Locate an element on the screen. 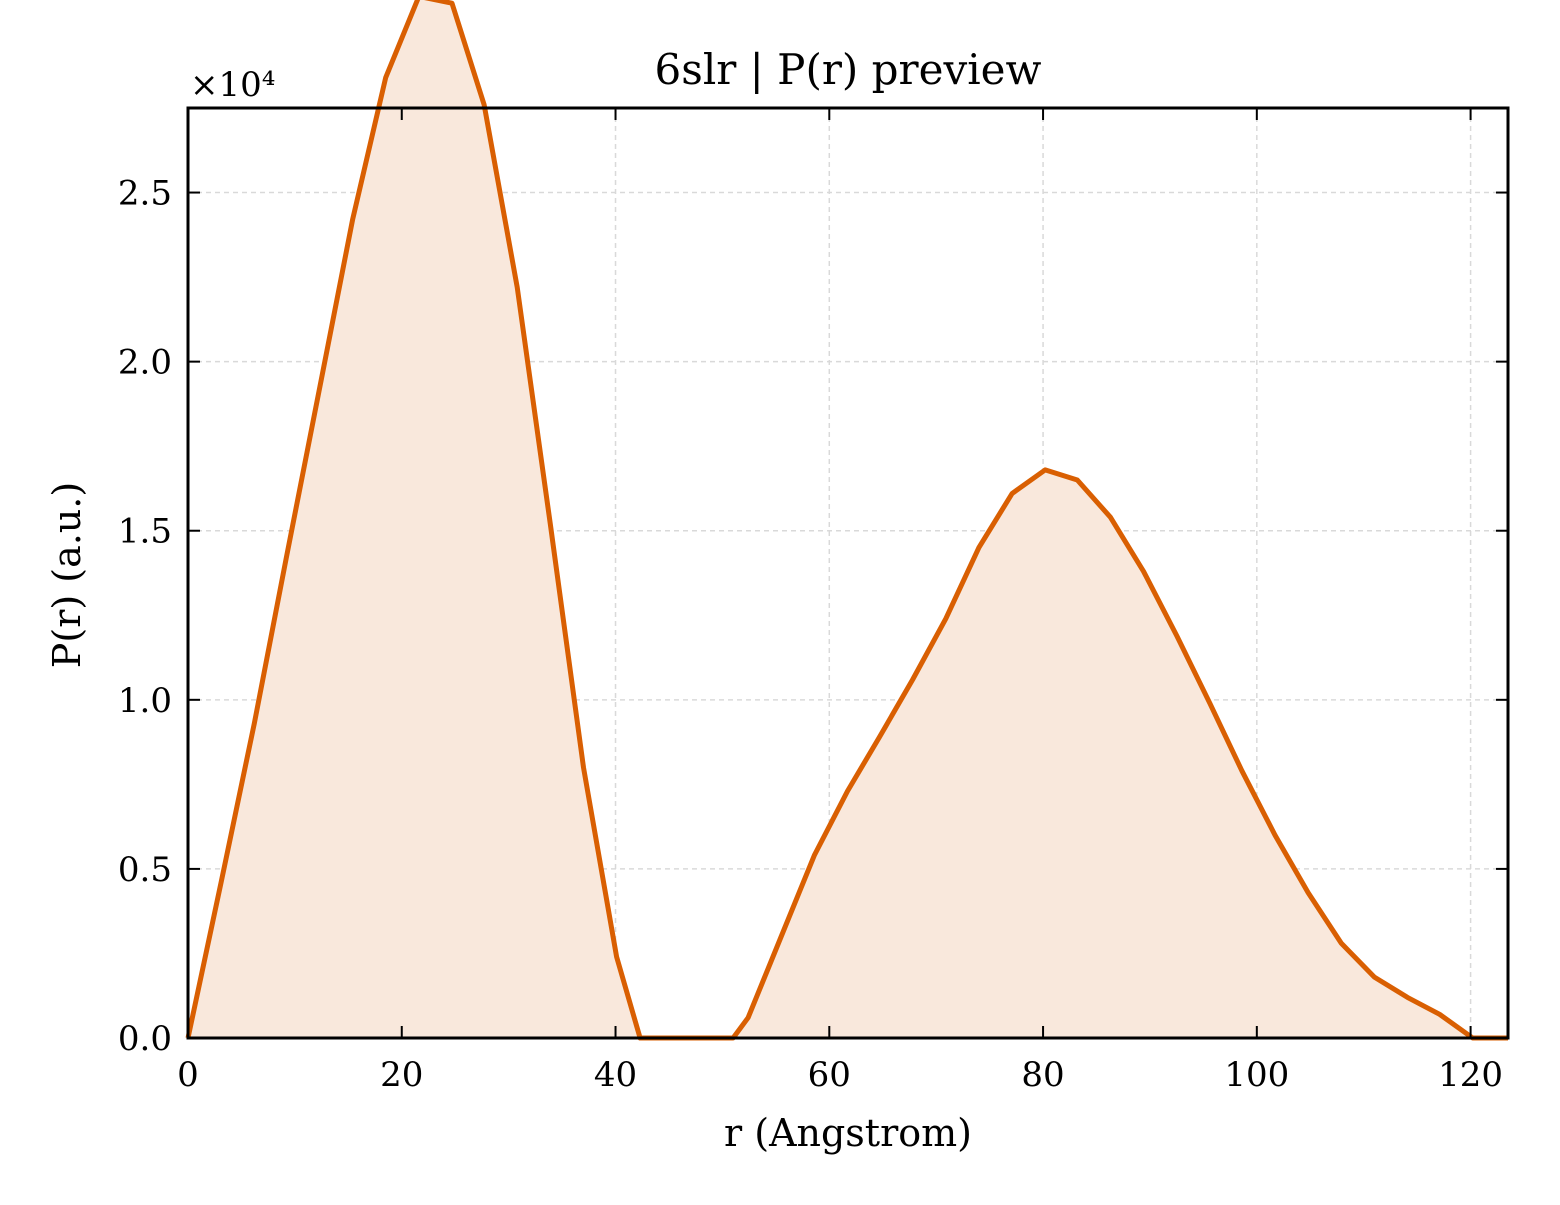  x-axis-label: r (Angstrom) is located at coordinates (848, 1133).